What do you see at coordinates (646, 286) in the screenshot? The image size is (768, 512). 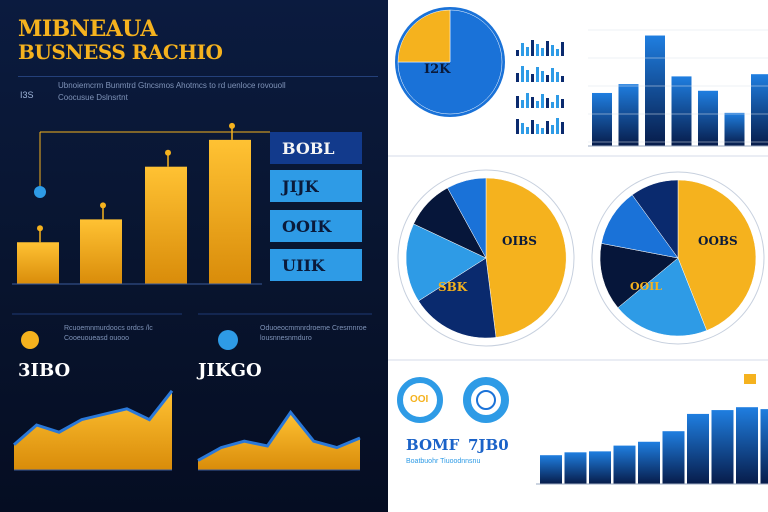 I see `pie3-sublabel: OOIL` at bounding box center [646, 286].